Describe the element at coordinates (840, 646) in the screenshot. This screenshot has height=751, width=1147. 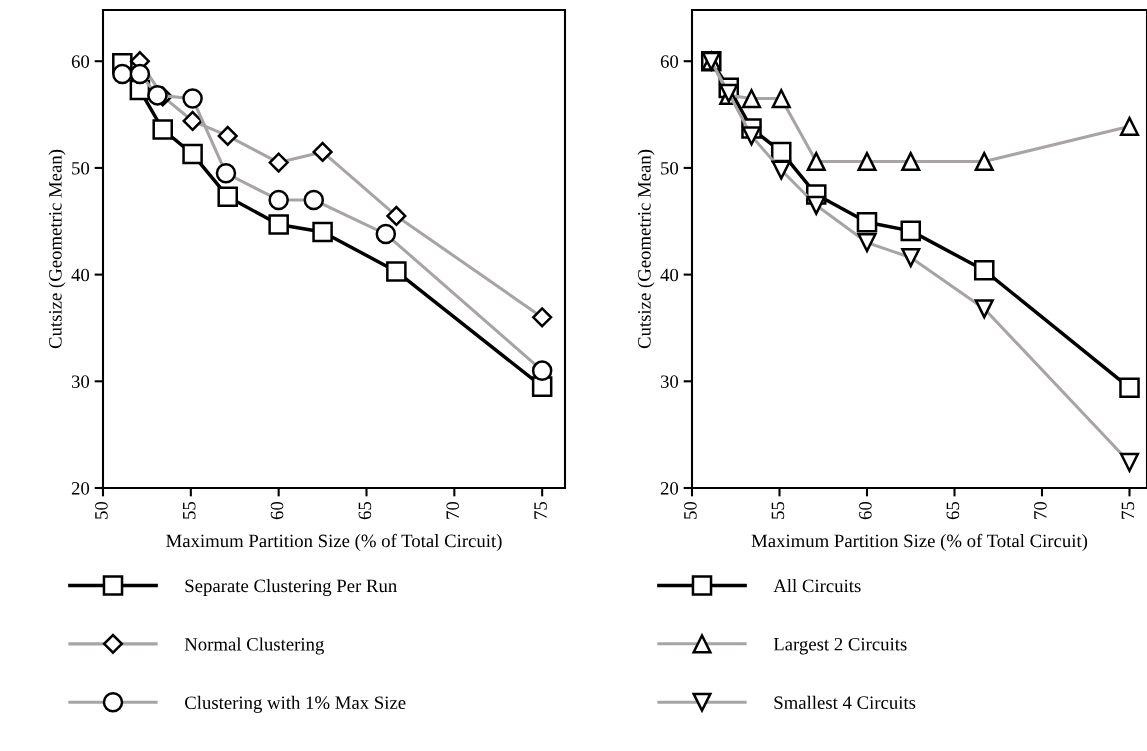
I see `legend-label: Largest 2 Circuits` at that location.